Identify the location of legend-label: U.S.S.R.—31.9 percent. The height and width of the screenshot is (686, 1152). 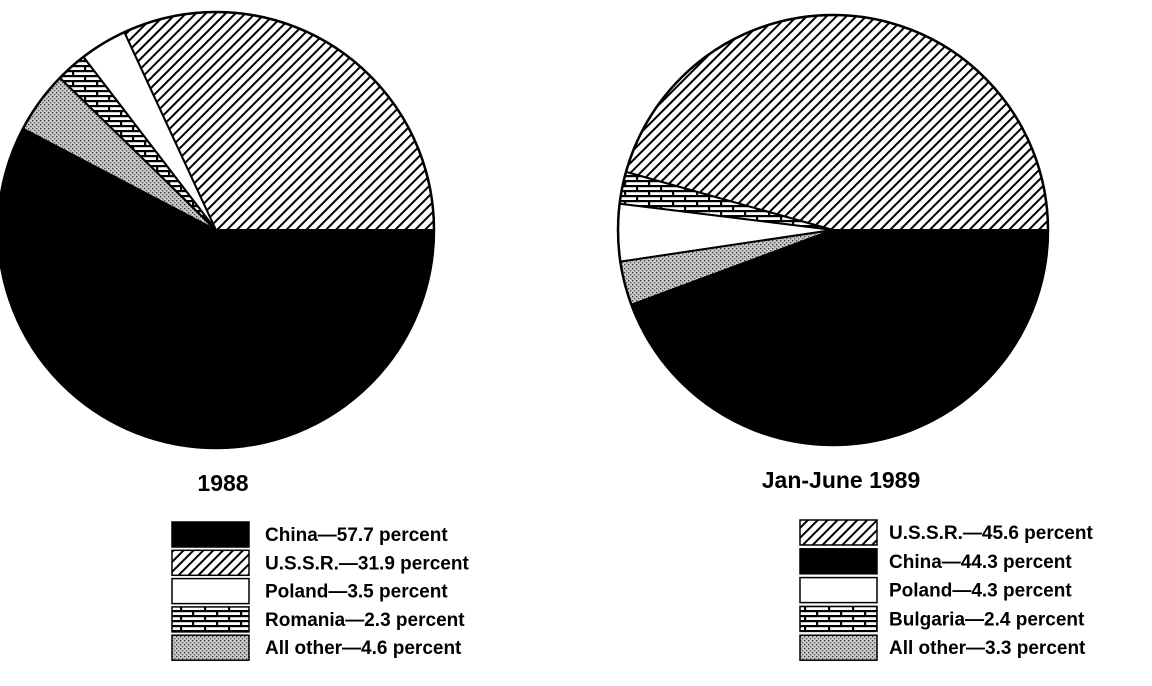
(367, 563).